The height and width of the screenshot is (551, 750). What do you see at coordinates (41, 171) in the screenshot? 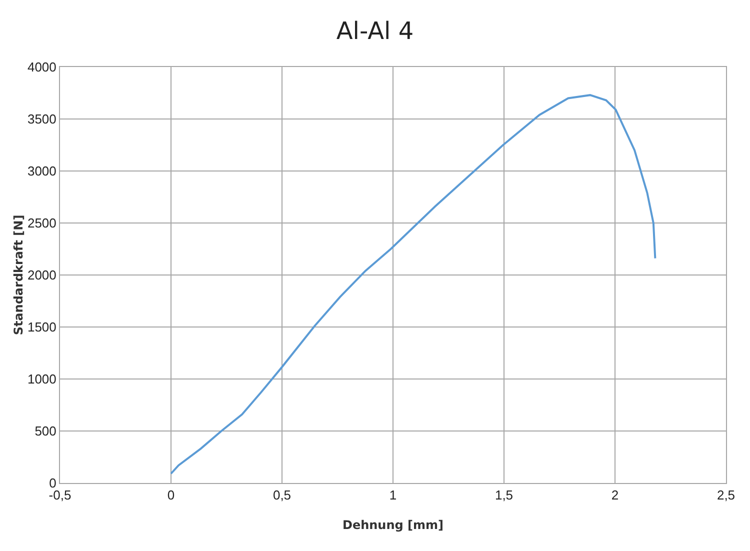
I see `y-tick-label: 3000` at bounding box center [41, 171].